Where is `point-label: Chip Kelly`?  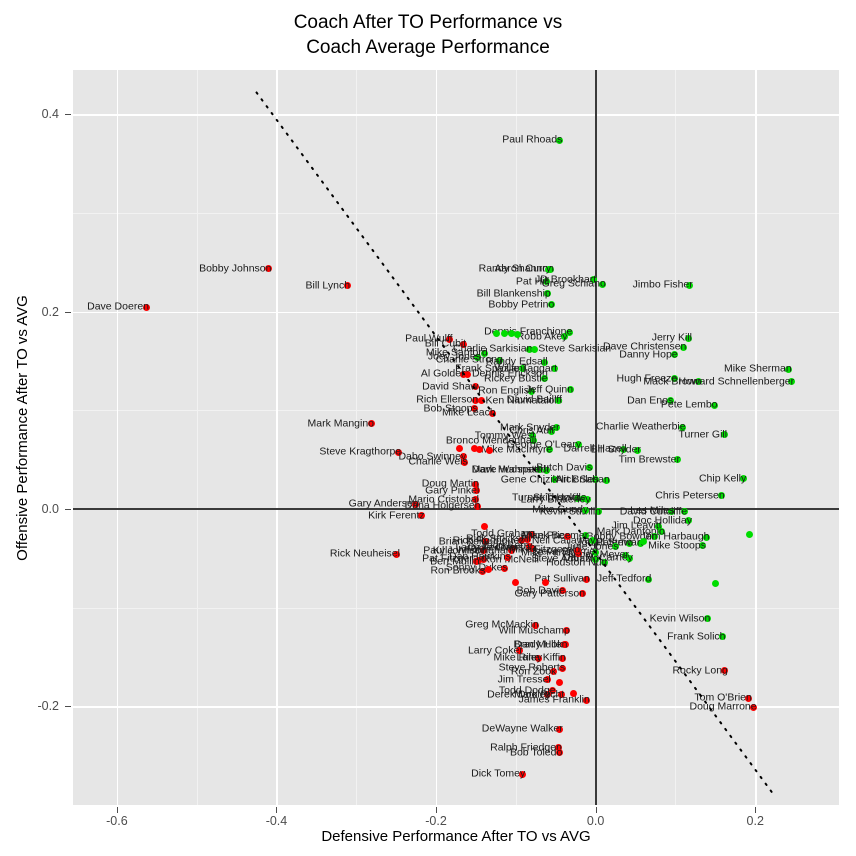
point-label: Chip Kelly is located at coordinates (722, 478).